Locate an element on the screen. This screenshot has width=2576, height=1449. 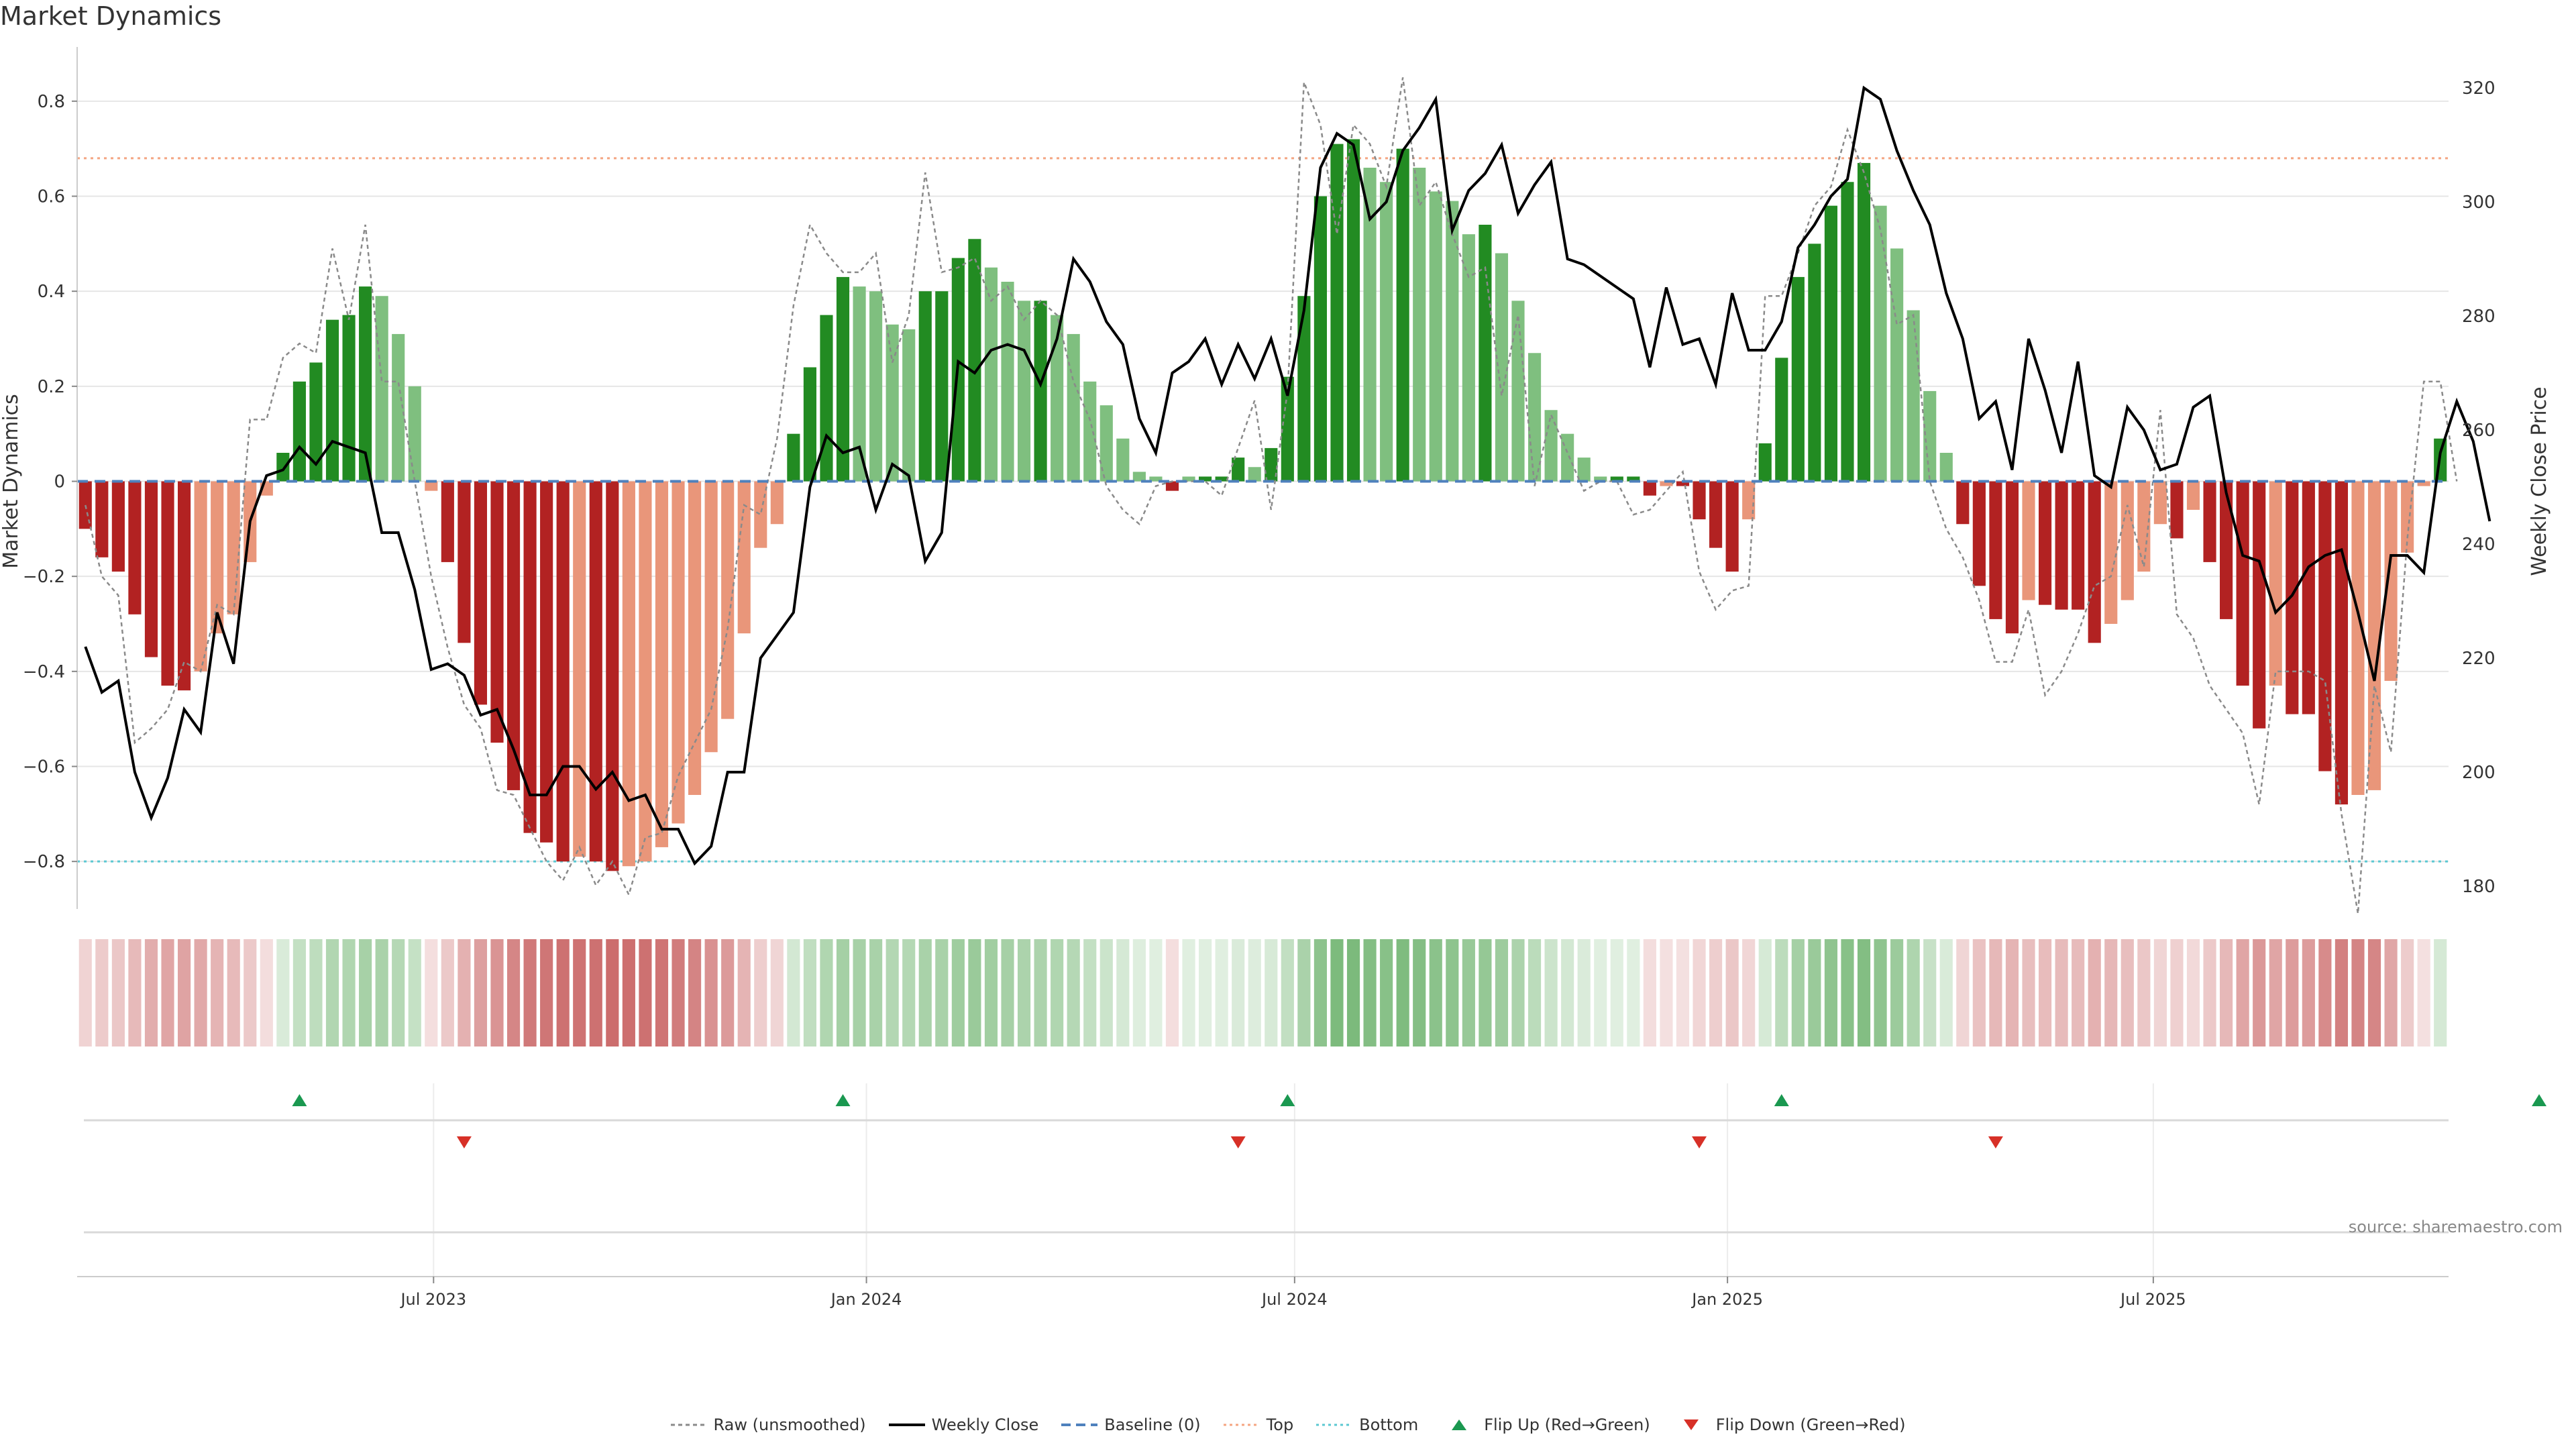
y-tick-label: −0.4 is located at coordinates (44, 672).